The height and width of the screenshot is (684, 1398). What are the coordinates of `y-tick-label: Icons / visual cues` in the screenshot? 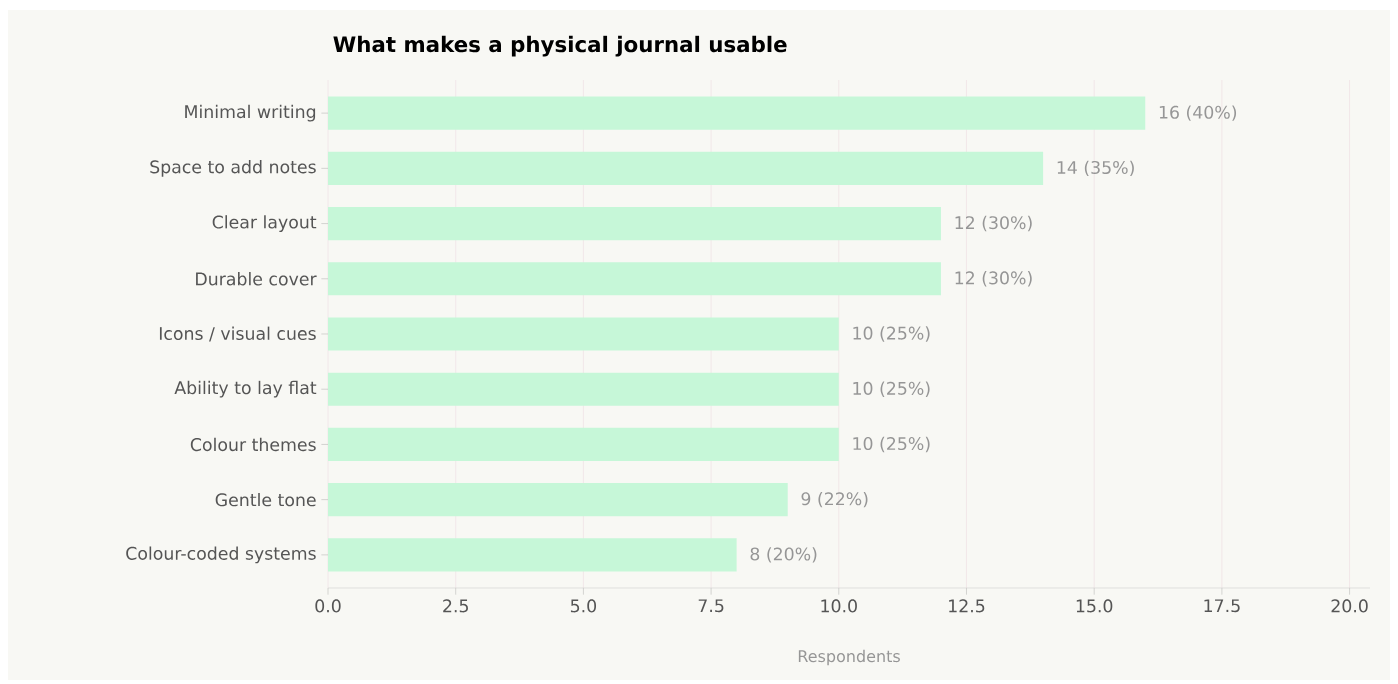 It's located at (237, 334).